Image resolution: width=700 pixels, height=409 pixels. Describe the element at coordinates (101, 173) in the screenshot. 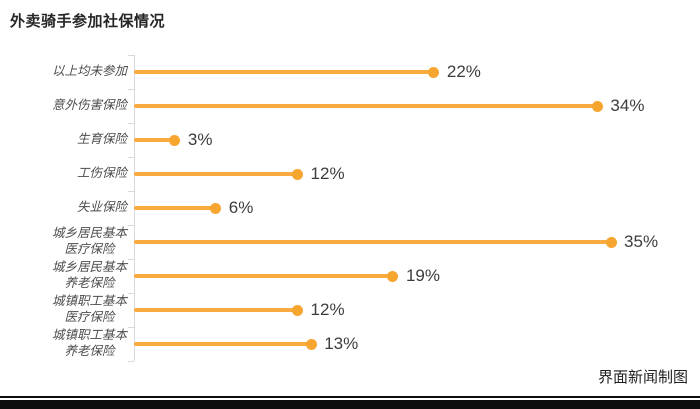

I see `category-label: 工伤保险` at that location.